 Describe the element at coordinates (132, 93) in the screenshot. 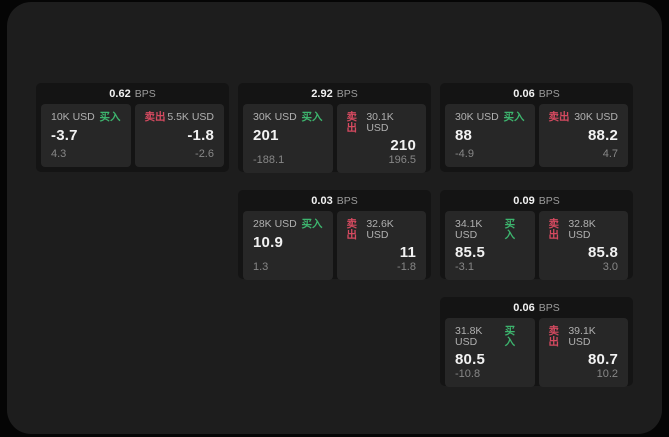

I see `card-header: 0.62 BPS` at that location.